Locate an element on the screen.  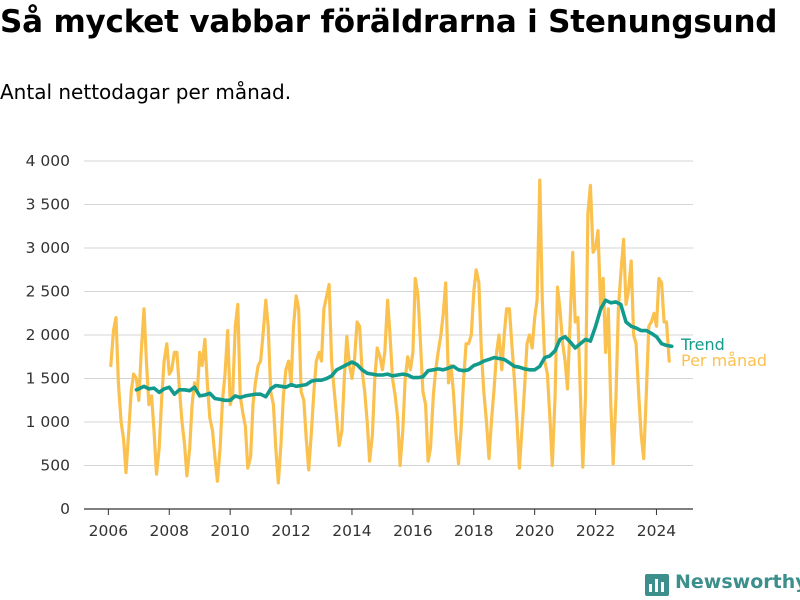
x-axis: 2006 2008 2010 2012 2014 2016 2018 2020 2022 2024 is located at coordinates (388, 524).